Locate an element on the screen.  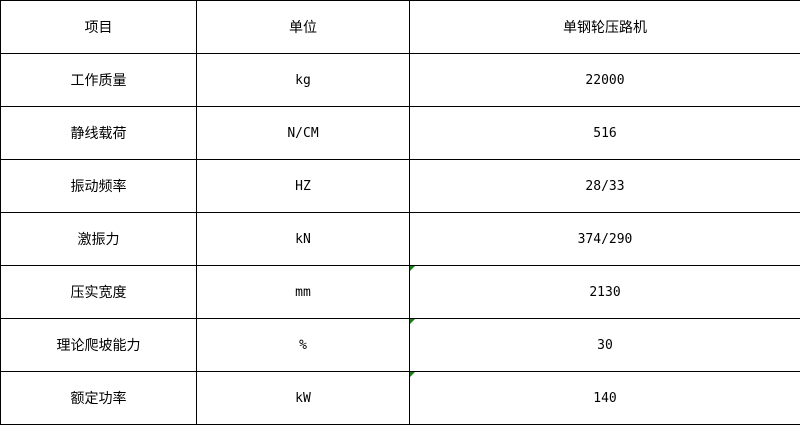
table-row: 理论爬坡能力% 30 is located at coordinates (400, 345).